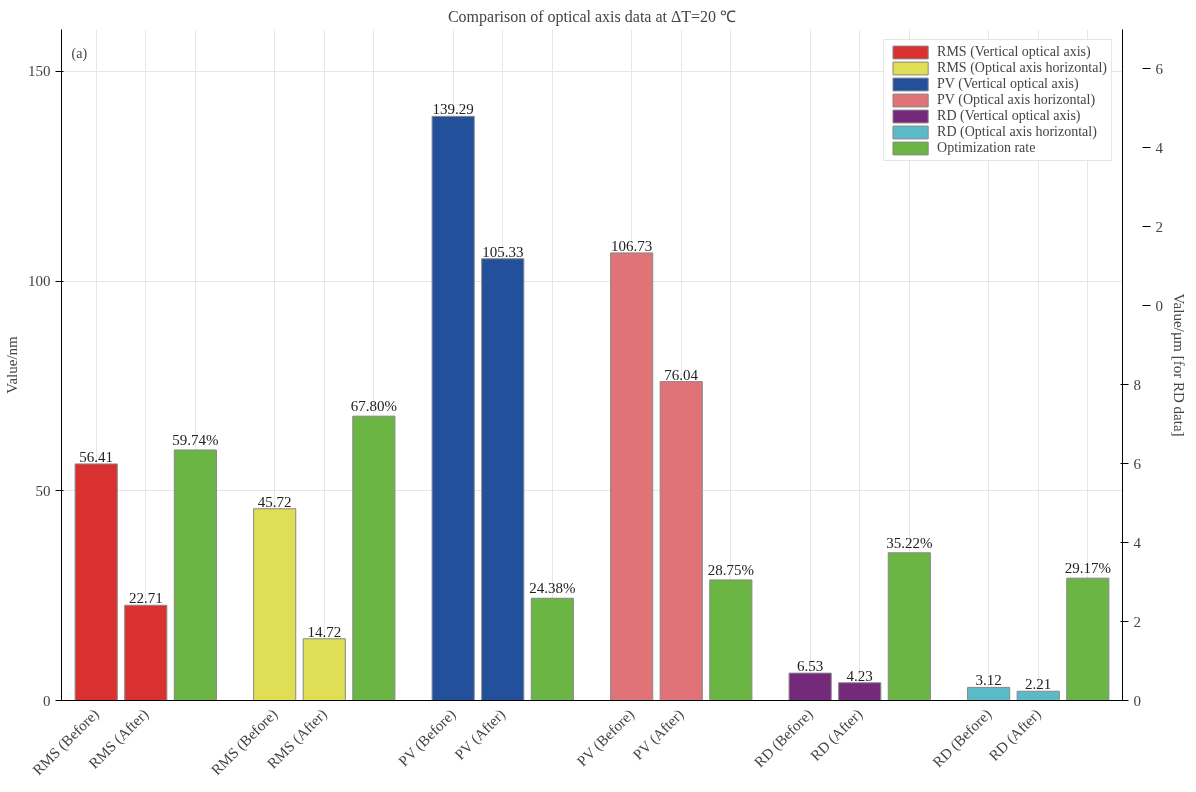  I want to click on y-tick-label: 0, so click(47, 700).